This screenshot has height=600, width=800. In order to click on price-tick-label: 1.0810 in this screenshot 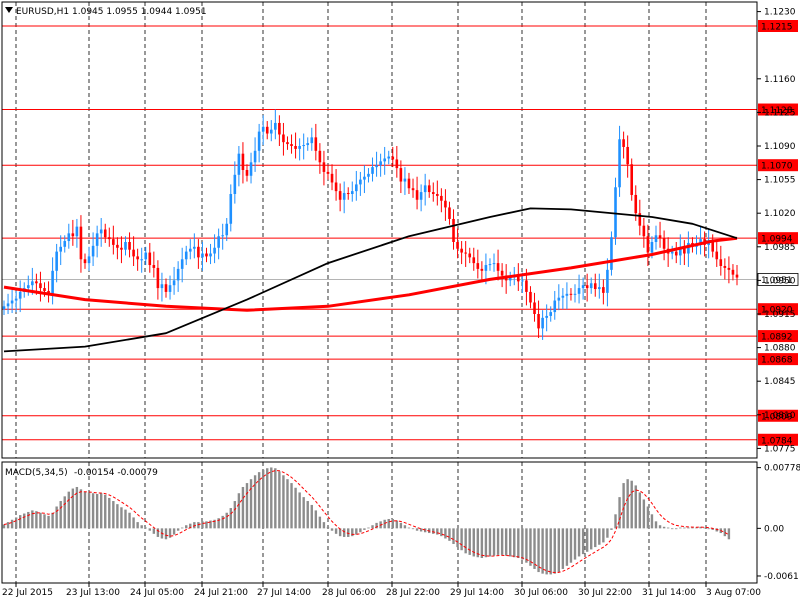, I will do `click(780, 416)`.